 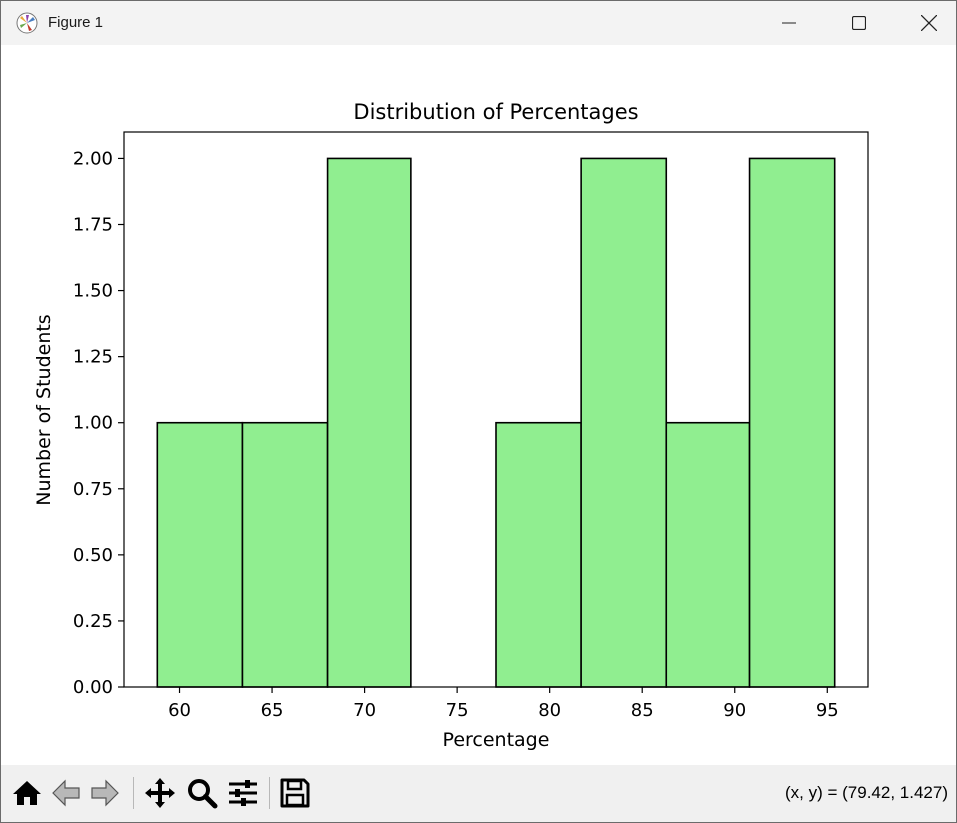 What do you see at coordinates (93, 423) in the screenshot?
I see `y-tick-label: 1.00` at bounding box center [93, 423].